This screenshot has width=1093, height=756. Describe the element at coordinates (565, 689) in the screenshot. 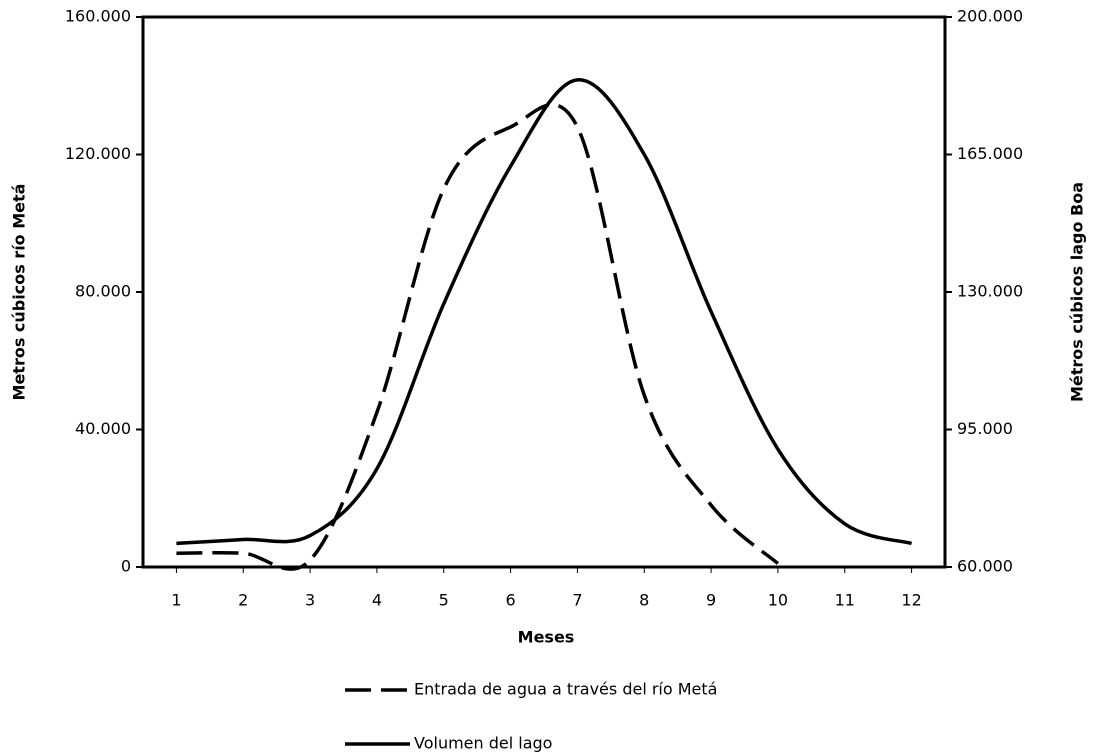

I see `legend-label: Entrada de agua a través del río Metá` at that location.